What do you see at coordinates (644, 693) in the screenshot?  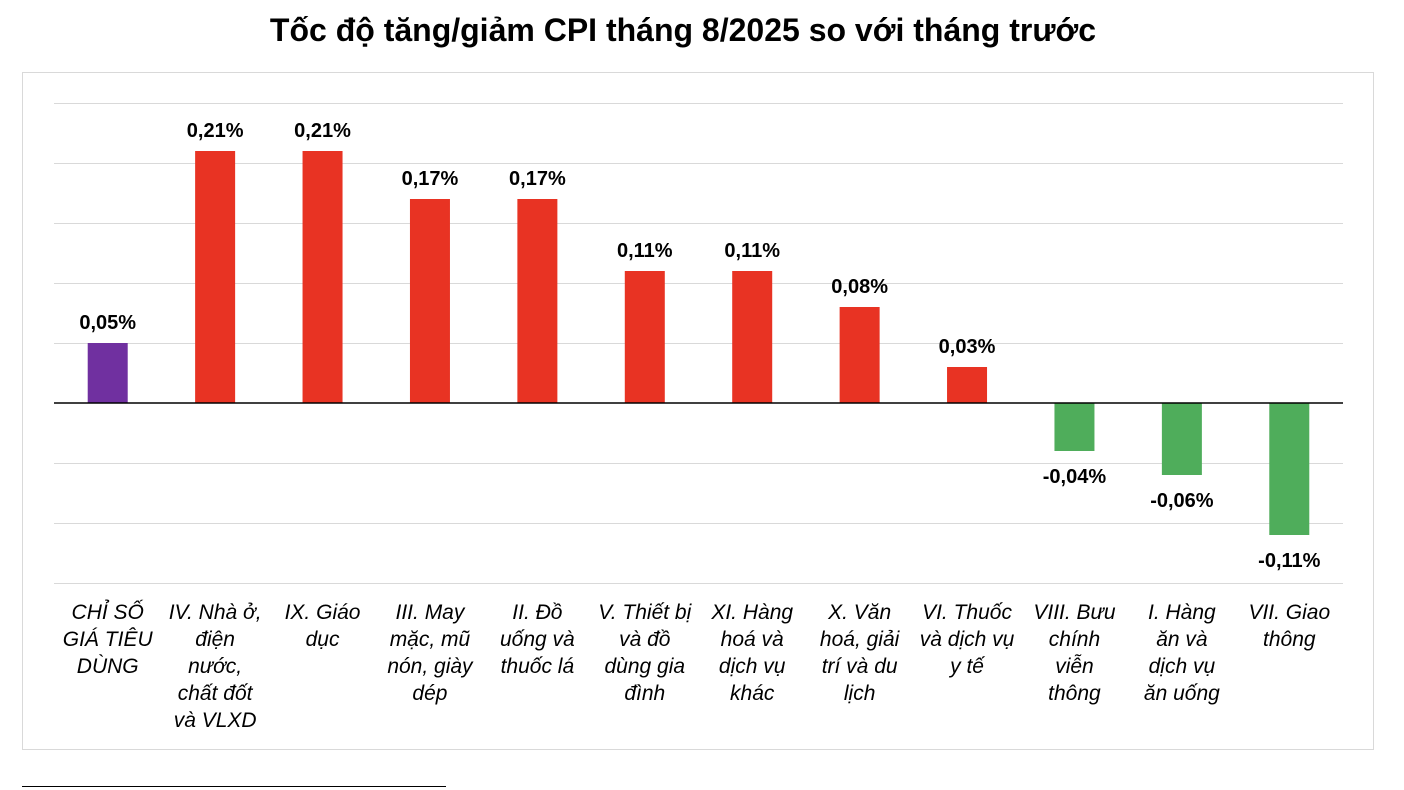 I see `category-label: đình` at bounding box center [644, 693].